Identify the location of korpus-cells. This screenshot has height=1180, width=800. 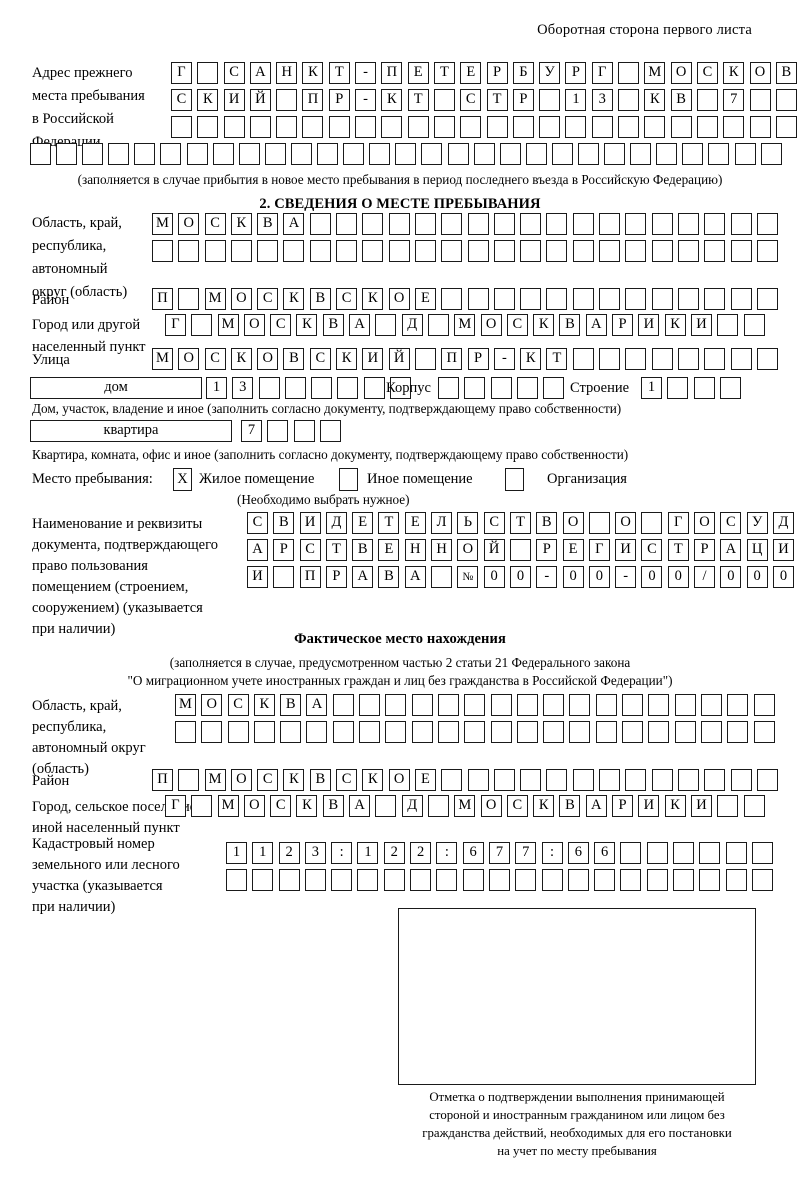
(503, 388).